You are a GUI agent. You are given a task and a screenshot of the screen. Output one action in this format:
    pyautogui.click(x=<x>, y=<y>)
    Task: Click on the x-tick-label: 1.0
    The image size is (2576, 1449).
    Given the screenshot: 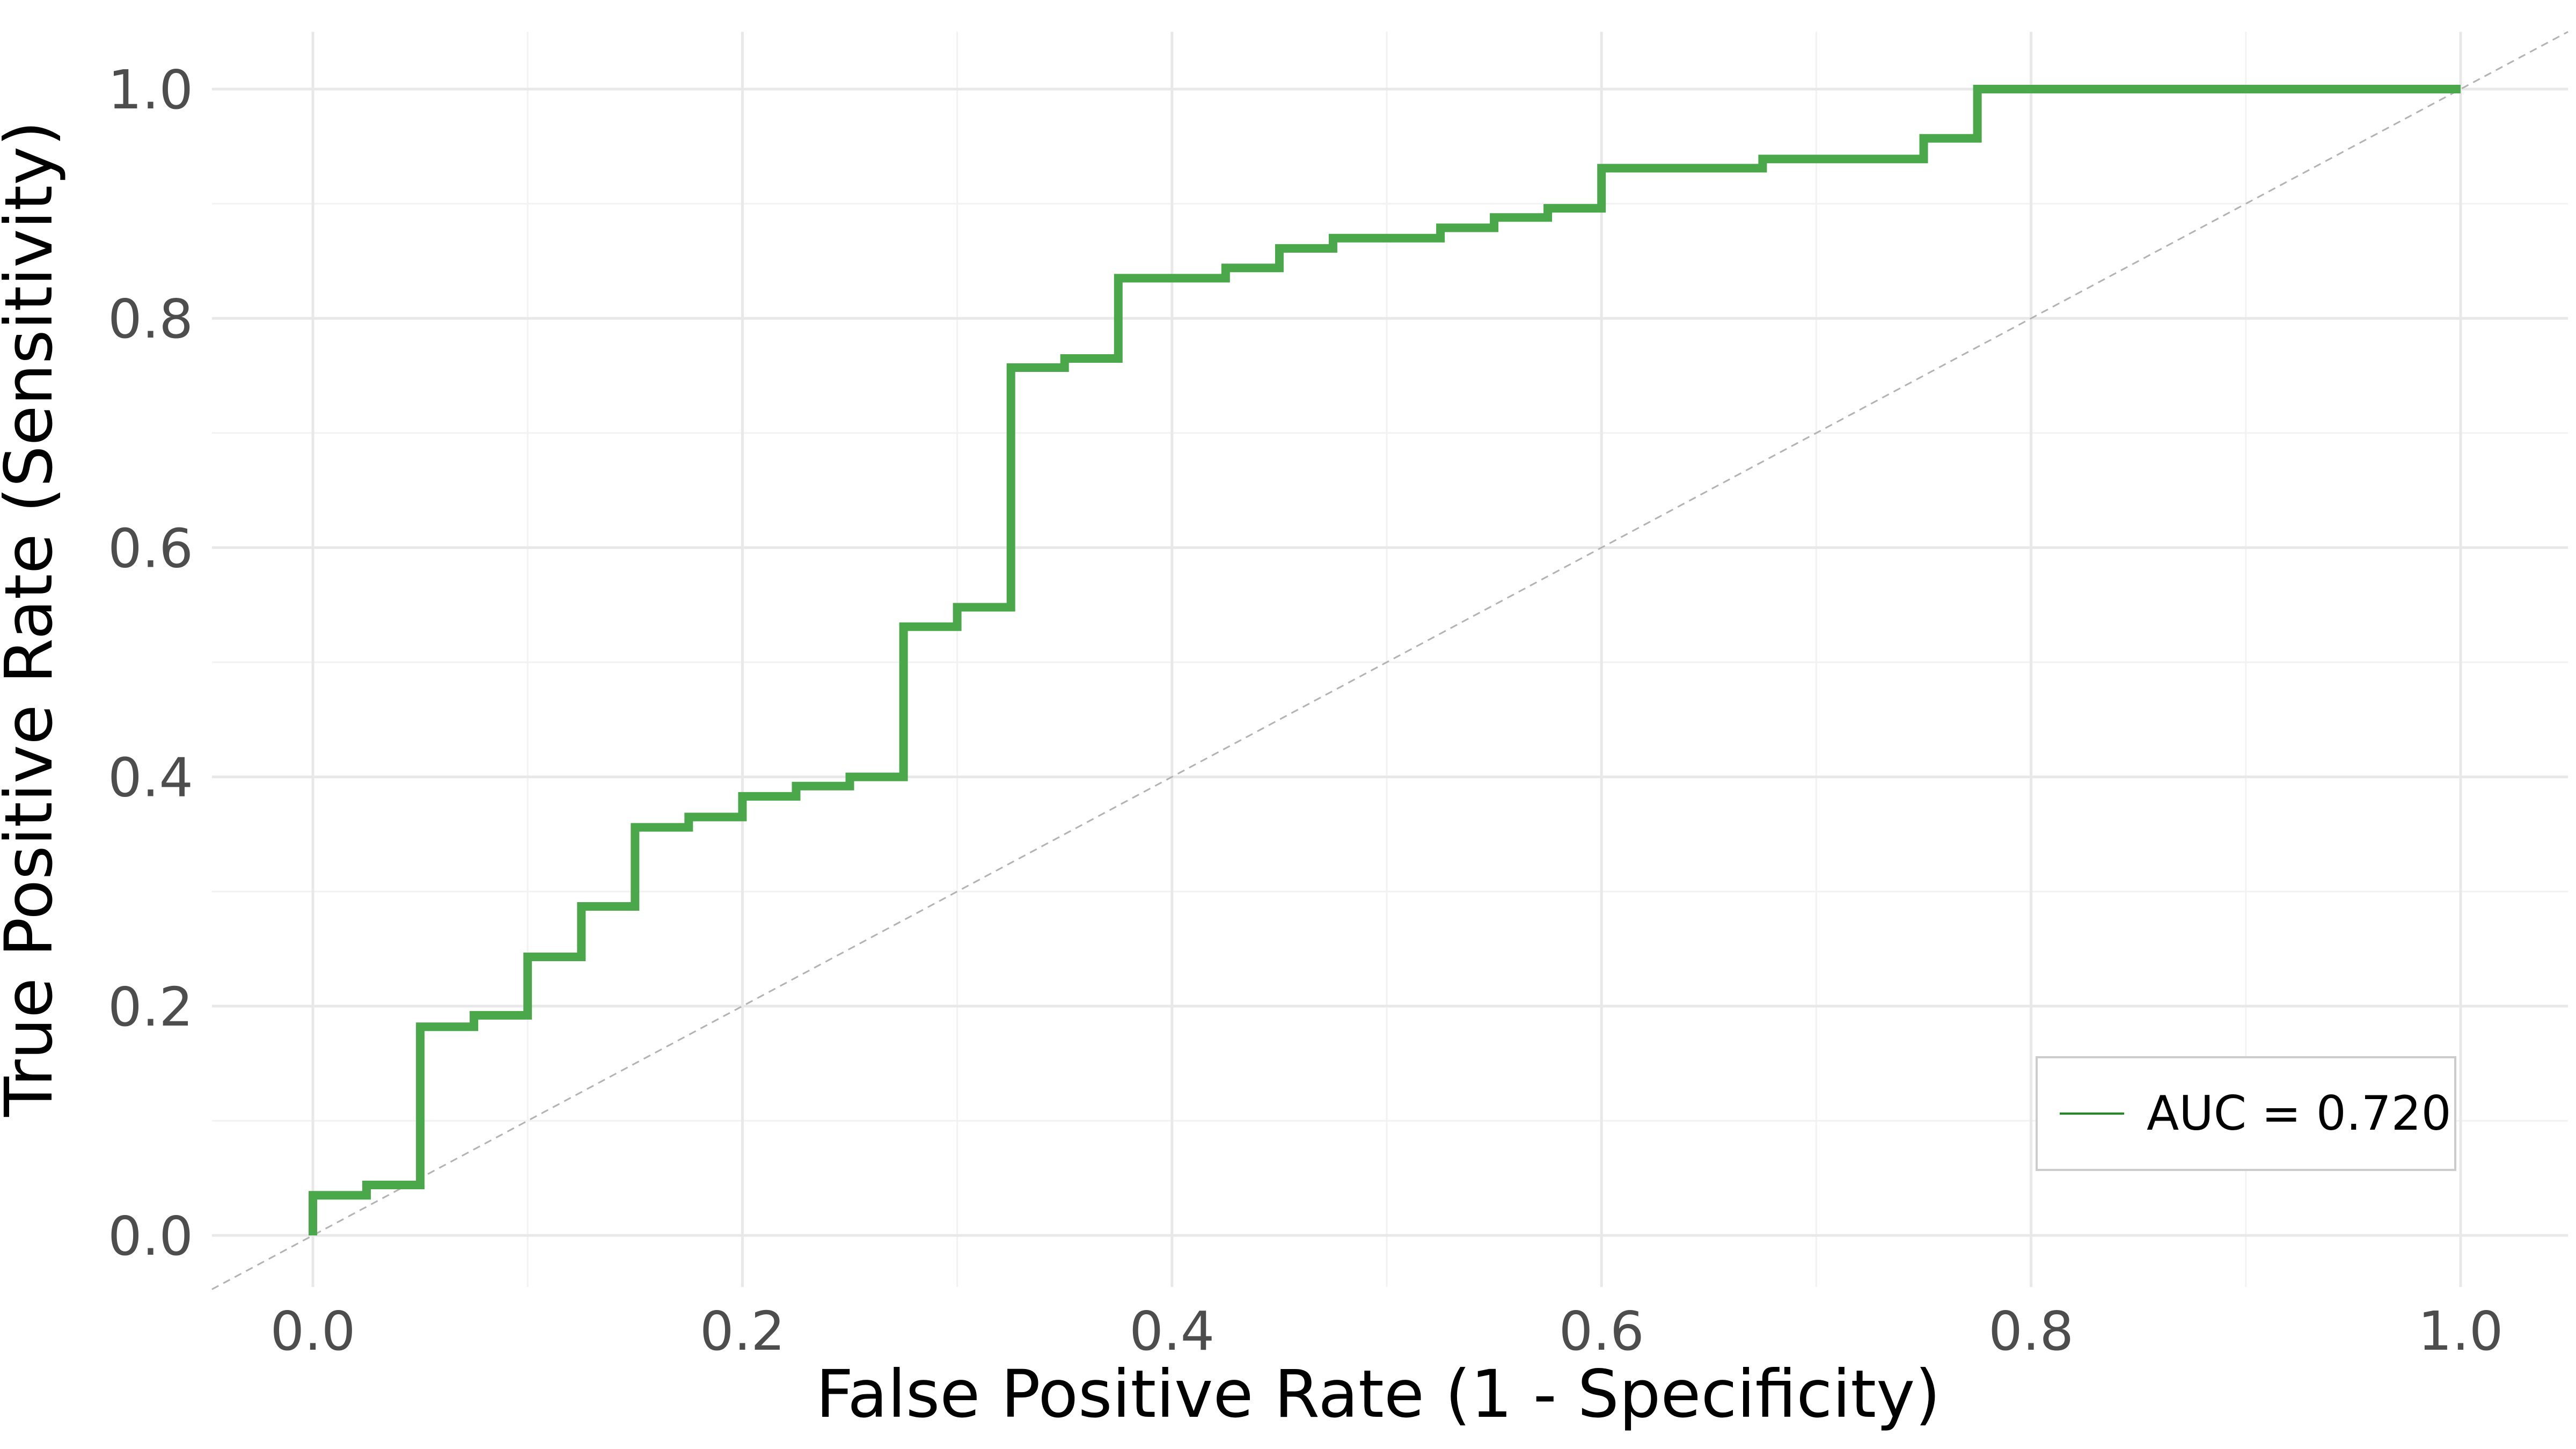 What is the action you would take?
    pyautogui.click(x=2460, y=1331)
    